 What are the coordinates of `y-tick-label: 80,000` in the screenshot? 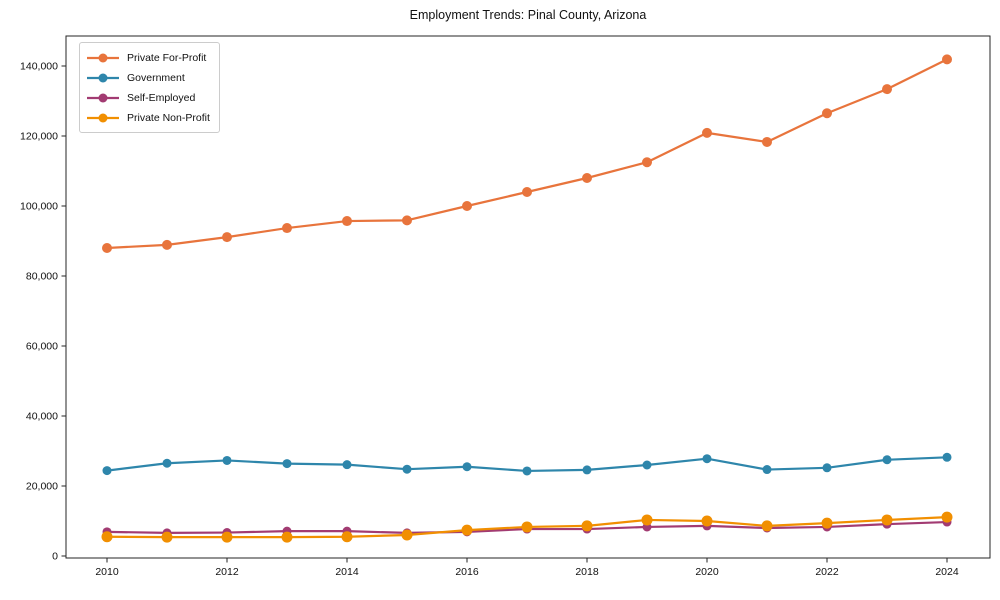 It's located at (42, 277).